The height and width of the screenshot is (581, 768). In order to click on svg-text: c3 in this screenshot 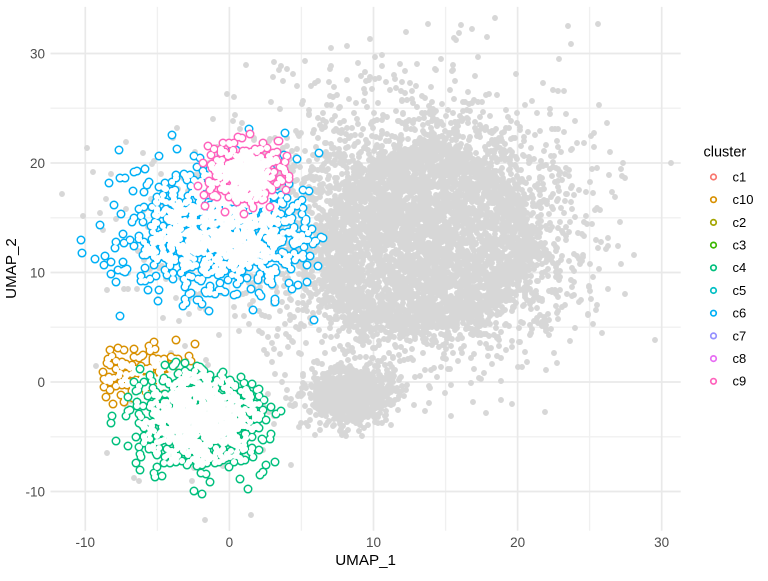, I will do `click(740, 245)`.